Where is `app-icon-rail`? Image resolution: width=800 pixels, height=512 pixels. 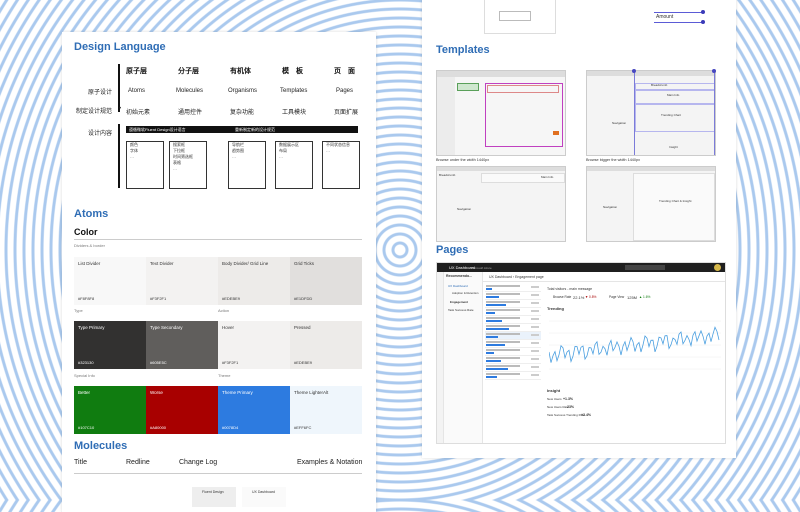
app-icon-rail is located at coordinates (440, 357).